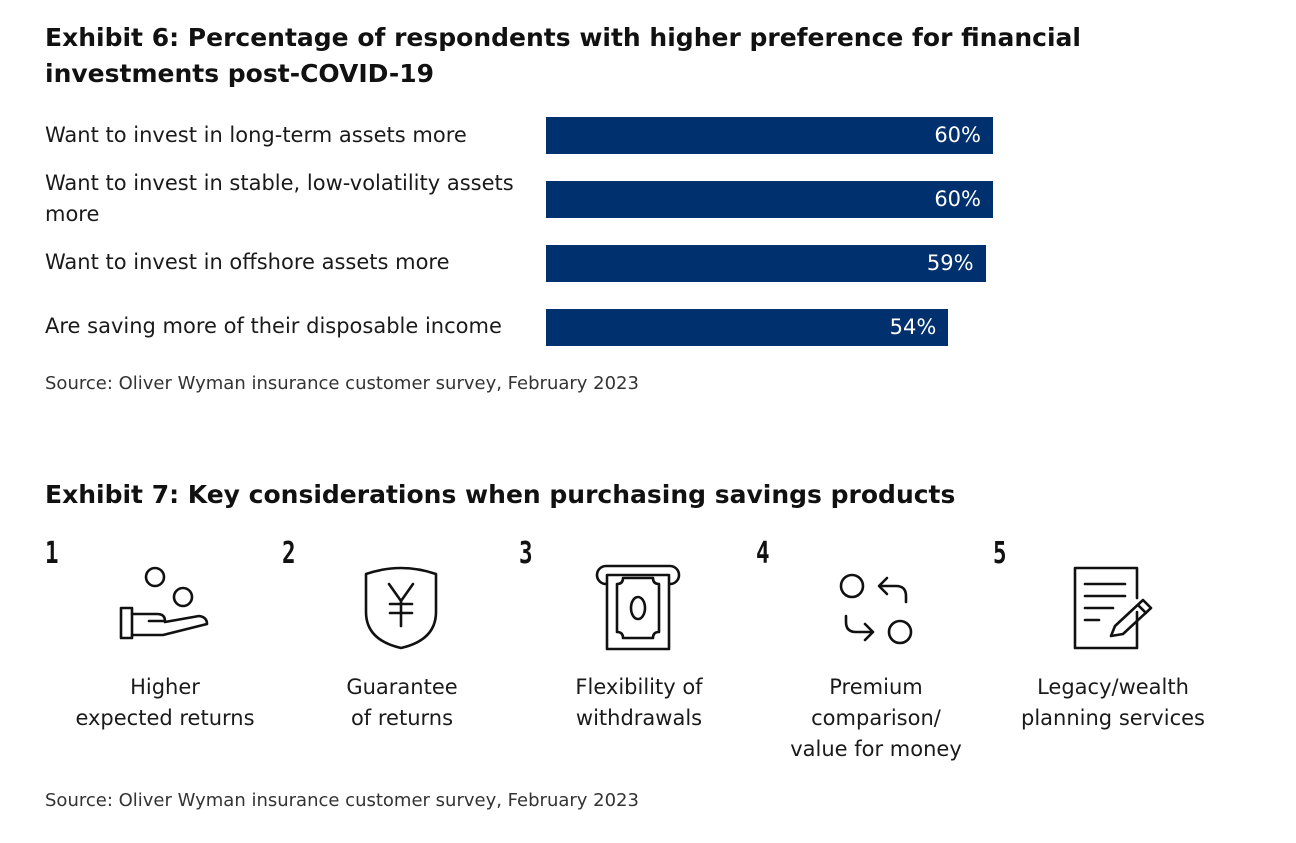 The height and width of the screenshot is (843, 1296). Describe the element at coordinates (289, 553) in the screenshot. I see `consideration-number: 2` at that location.